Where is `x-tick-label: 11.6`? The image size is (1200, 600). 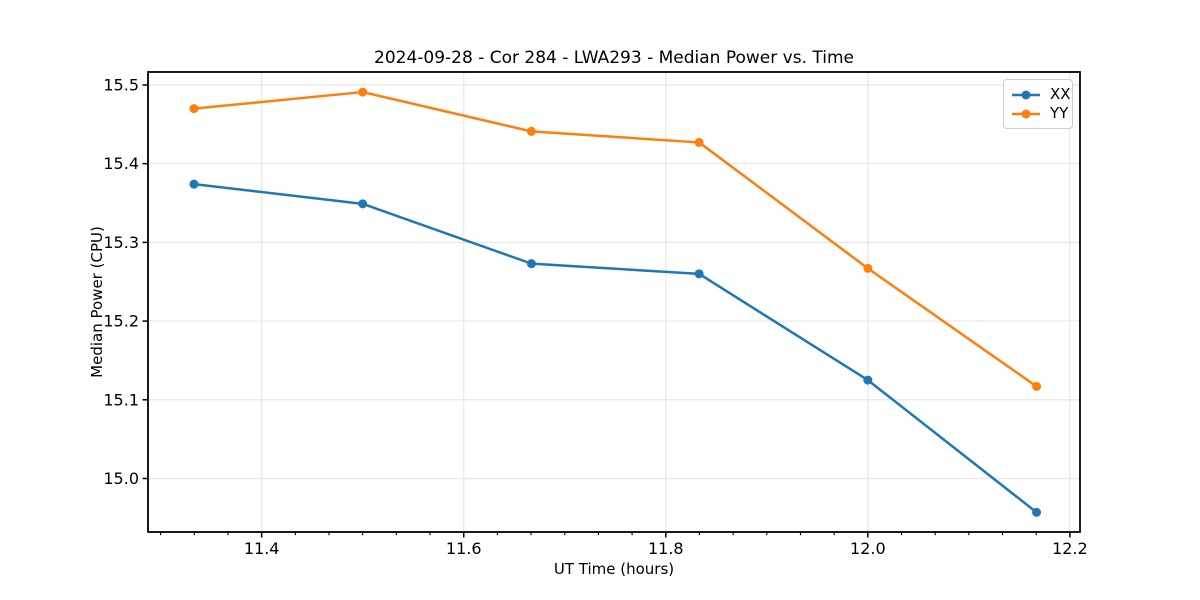 x-tick-label: 11.6 is located at coordinates (464, 548).